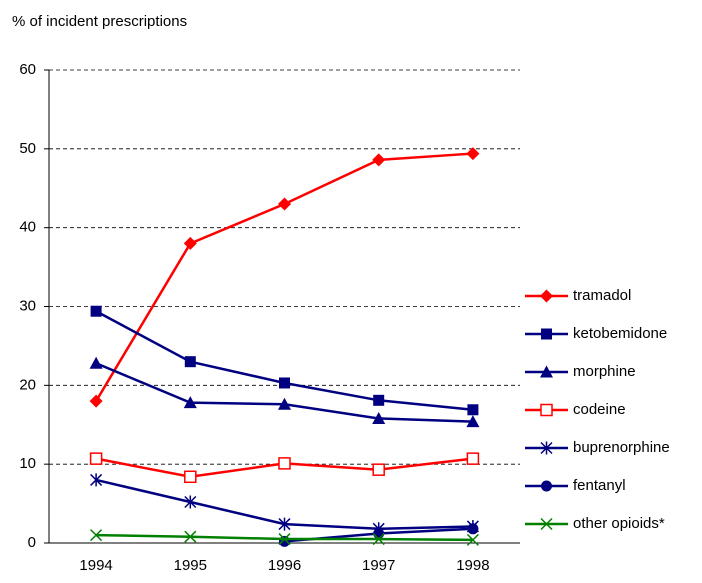 This screenshot has width=702, height=583. I want to click on y-tick-label: 60, so click(27, 69).